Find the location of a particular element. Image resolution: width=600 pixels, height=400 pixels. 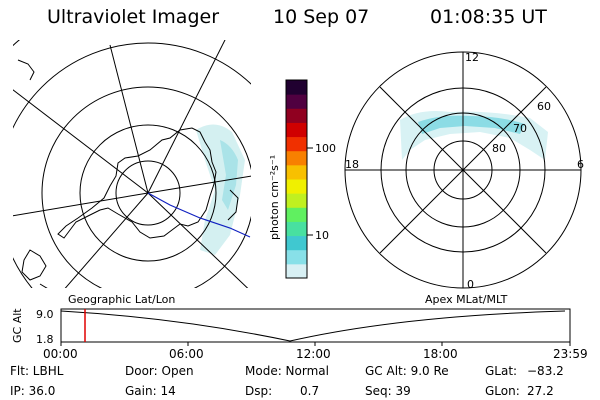

date-label: 10 Sep 07 is located at coordinates (321, 17).